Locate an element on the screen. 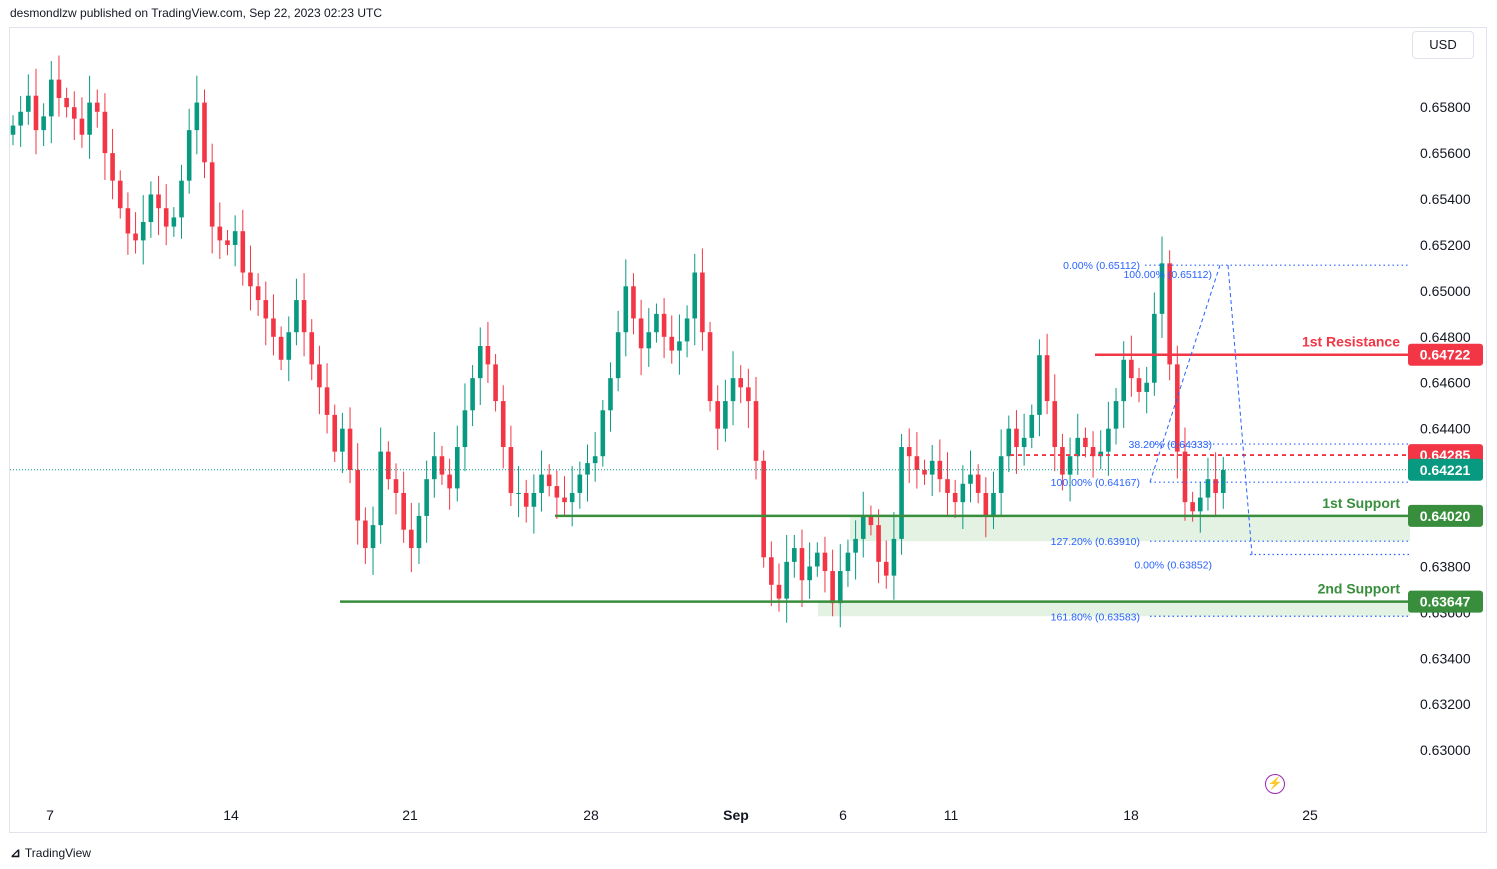  x-tick-label: 11 is located at coordinates (951, 815).